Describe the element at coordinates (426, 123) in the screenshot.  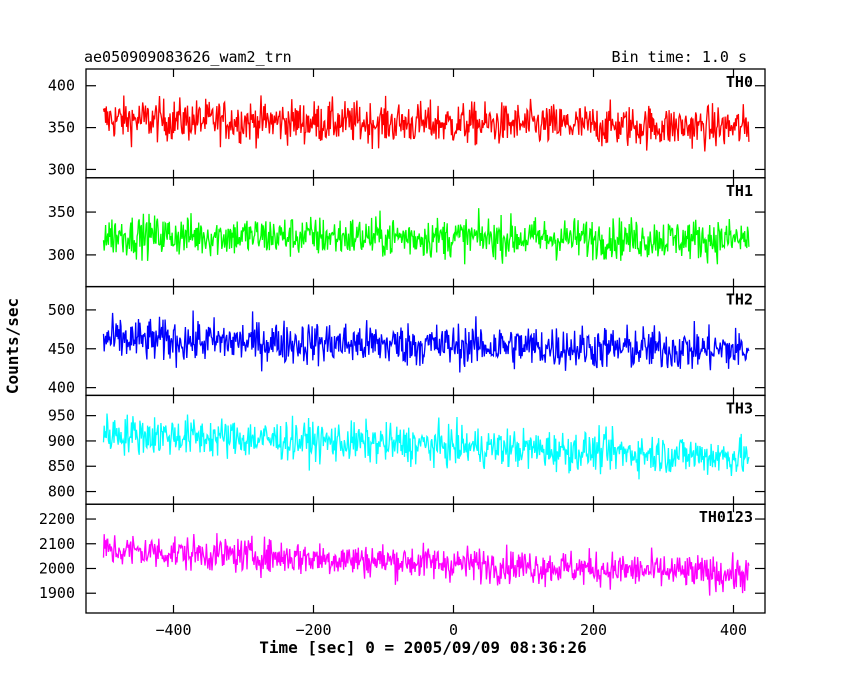
I see `series-line-th0` at that location.